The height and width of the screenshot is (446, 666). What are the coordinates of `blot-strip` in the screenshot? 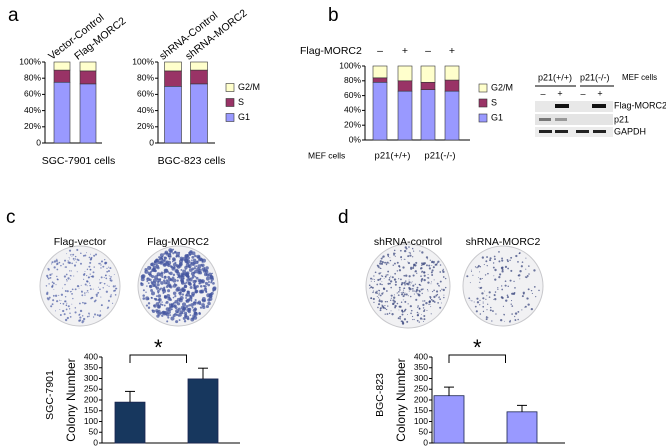 It's located at (574, 132).